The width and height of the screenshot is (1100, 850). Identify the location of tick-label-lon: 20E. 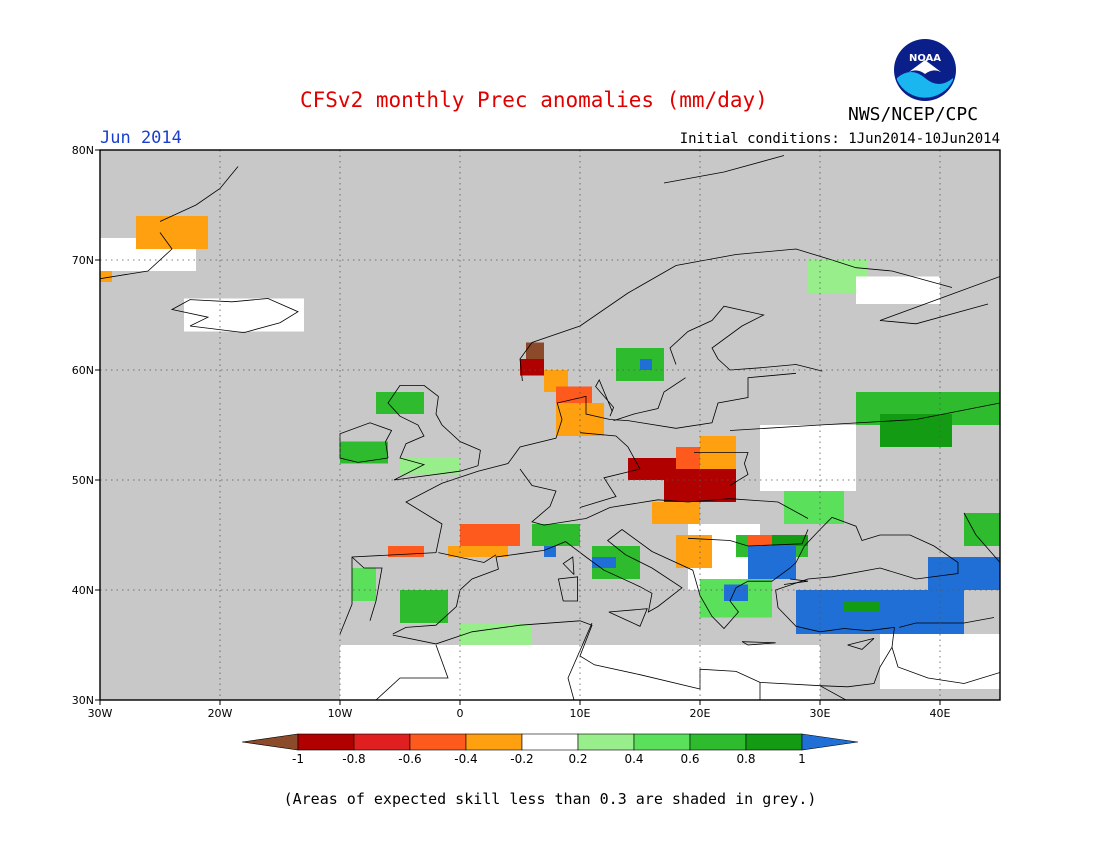
(700, 713).